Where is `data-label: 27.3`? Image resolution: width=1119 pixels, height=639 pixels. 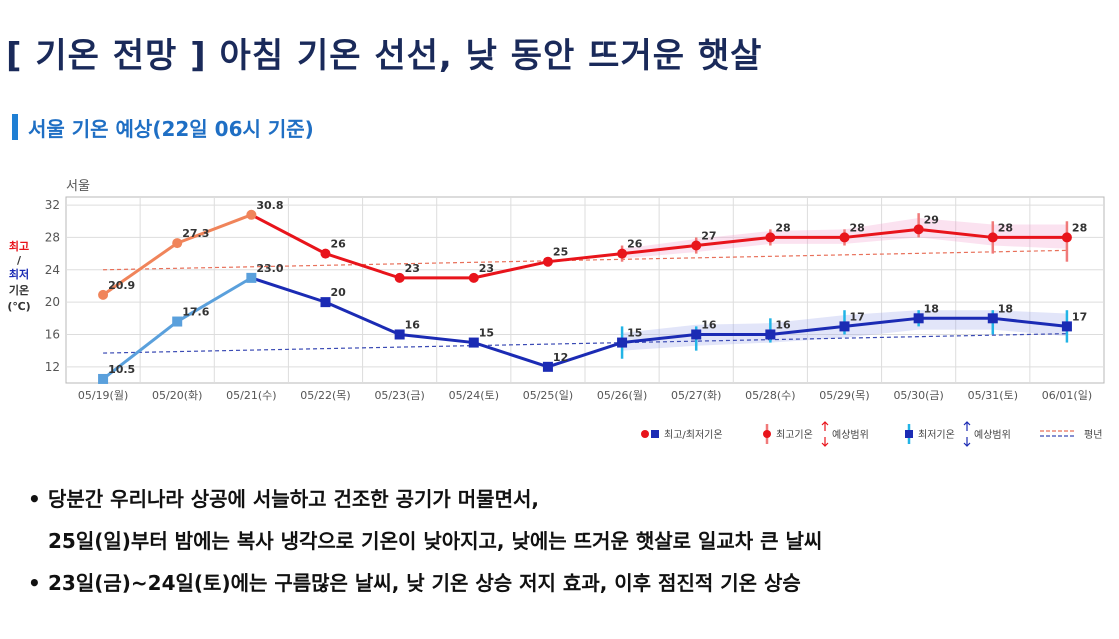 data-label: 27.3 is located at coordinates (195, 233).